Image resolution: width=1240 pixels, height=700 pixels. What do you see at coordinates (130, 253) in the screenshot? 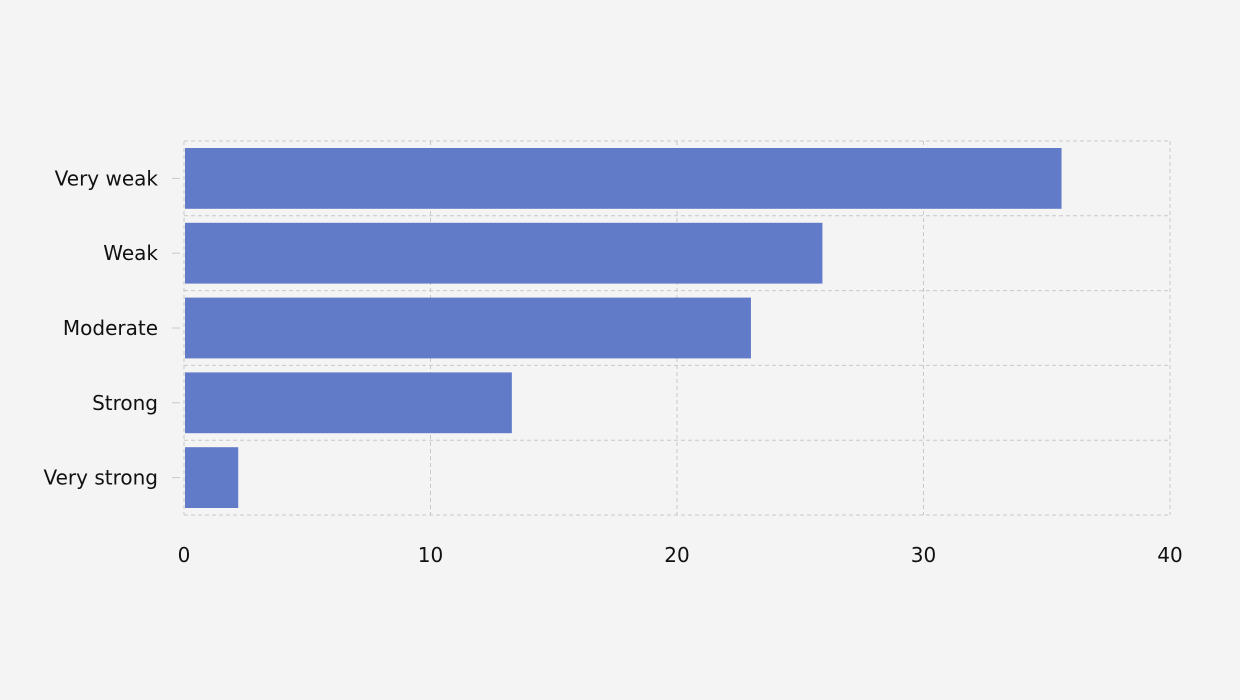
I see `y-tick-label: Weak` at bounding box center [130, 253].